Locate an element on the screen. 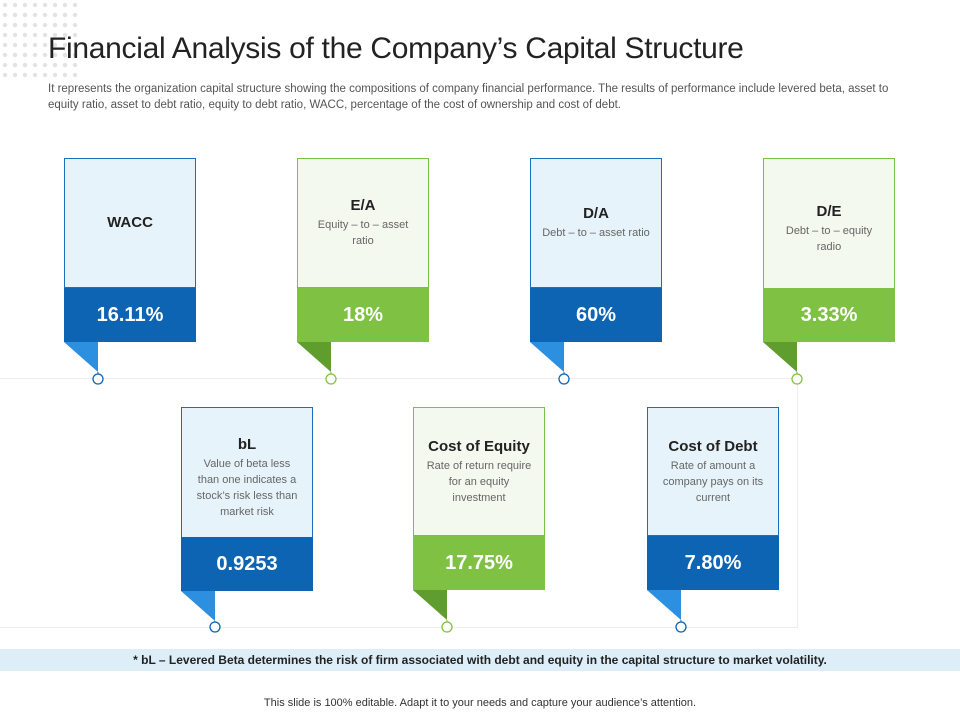 The image size is (960, 720). card-description: Debt – to – asset ratio is located at coordinates (596, 233).